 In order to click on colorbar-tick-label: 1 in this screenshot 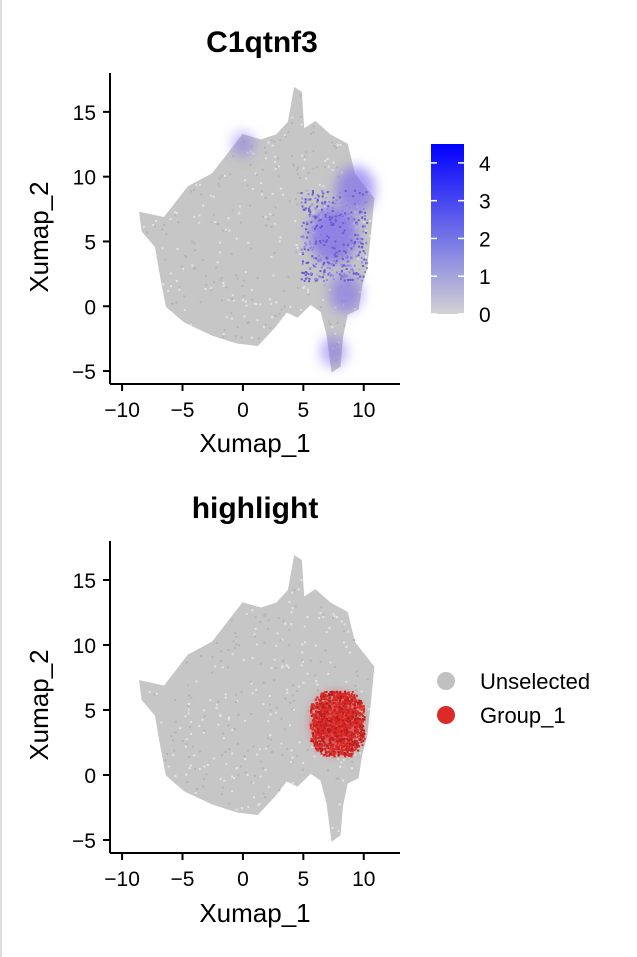, I will do `click(485, 277)`.